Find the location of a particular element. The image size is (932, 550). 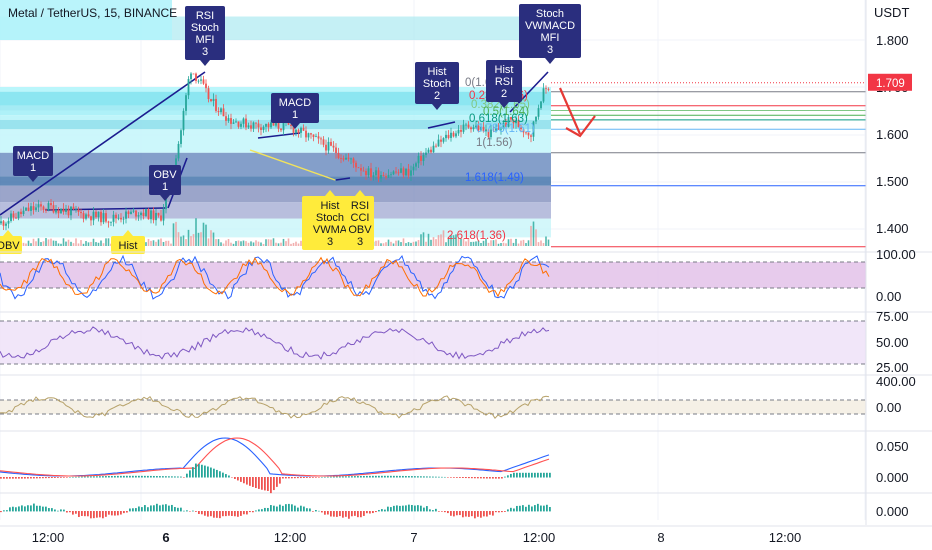

buy-signal-pointer is located at coordinates (504, 105).